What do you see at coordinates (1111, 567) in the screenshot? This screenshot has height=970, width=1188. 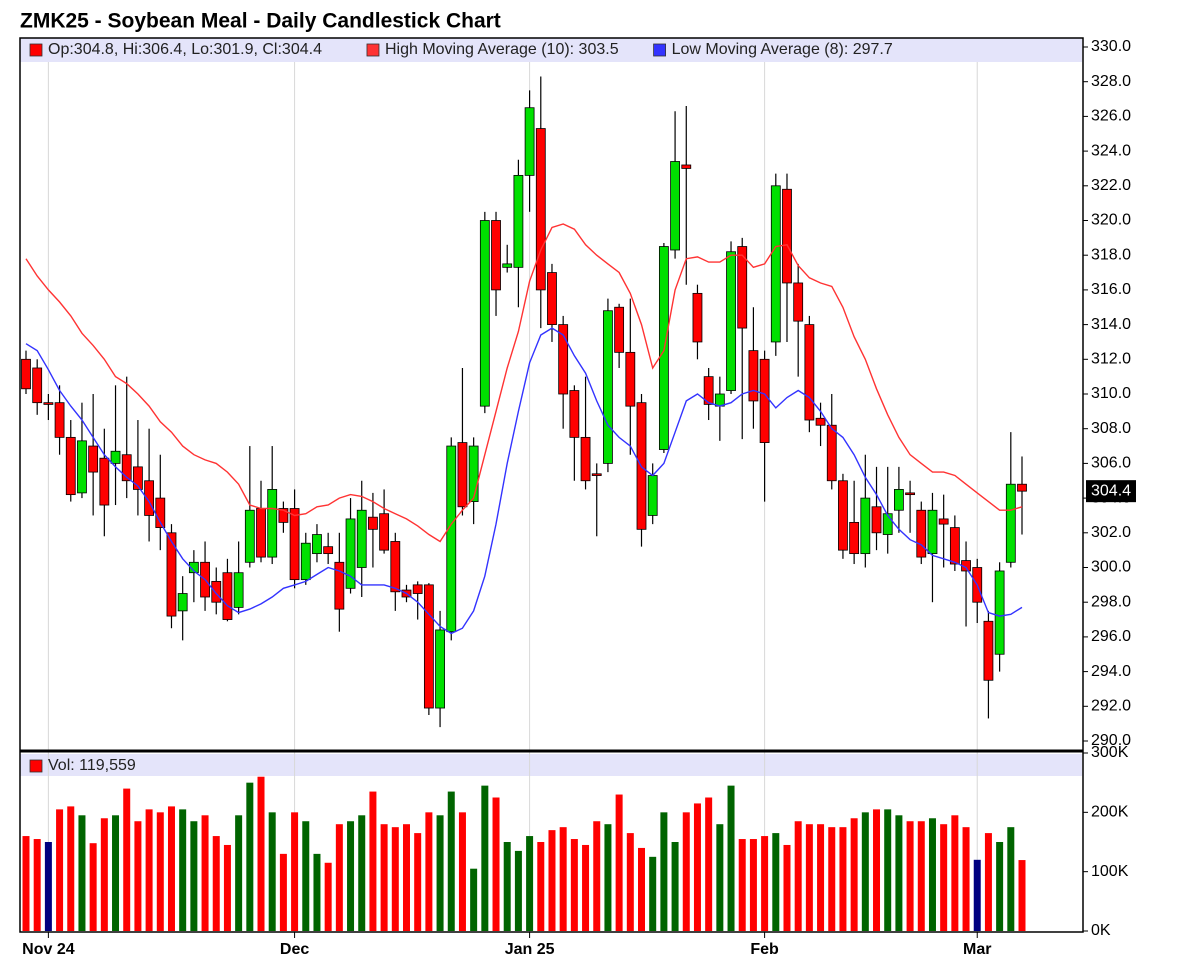 I see `y-tick-label: 300.0` at bounding box center [1111, 567].